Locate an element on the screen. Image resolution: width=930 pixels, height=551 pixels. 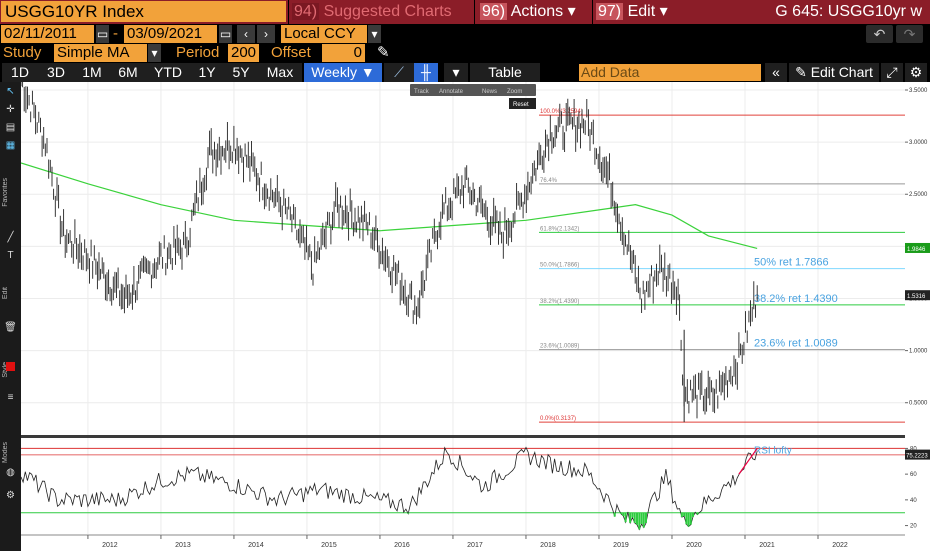
text-tool-icon: T is located at coordinates (10, 255).